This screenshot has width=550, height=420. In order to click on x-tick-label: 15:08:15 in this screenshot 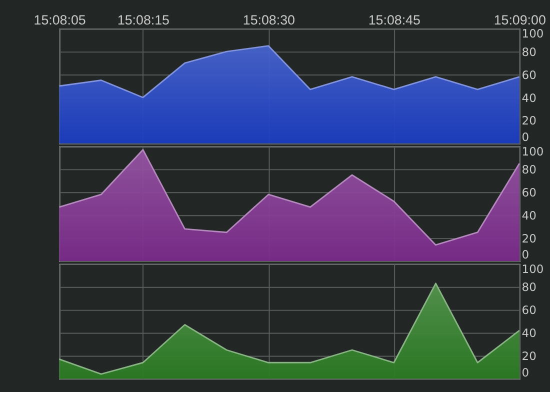, I will do `click(143, 20)`.